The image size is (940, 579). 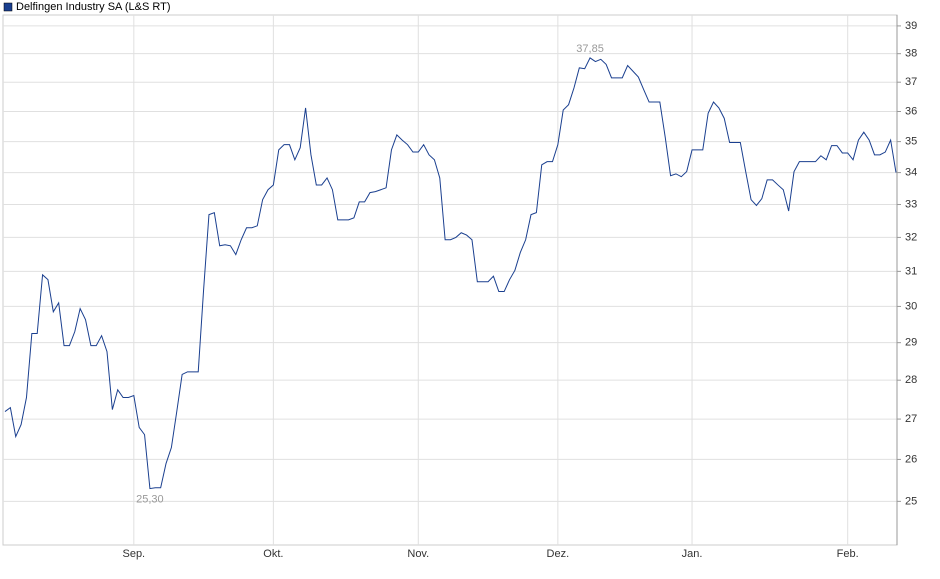 What do you see at coordinates (150, 500) in the screenshot?
I see `value-label: 25,30` at bounding box center [150, 500].